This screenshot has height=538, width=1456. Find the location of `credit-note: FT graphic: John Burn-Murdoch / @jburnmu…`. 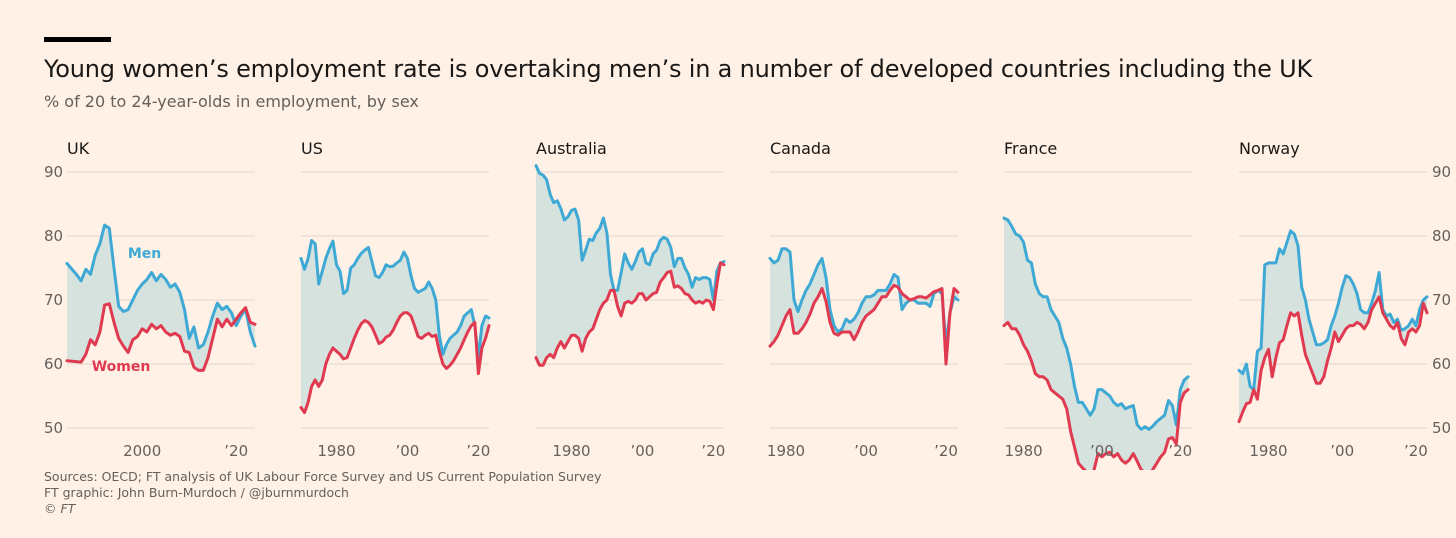

credit-note: FT graphic: John Burn-Murdoch / @jburnmu… is located at coordinates (196, 492).